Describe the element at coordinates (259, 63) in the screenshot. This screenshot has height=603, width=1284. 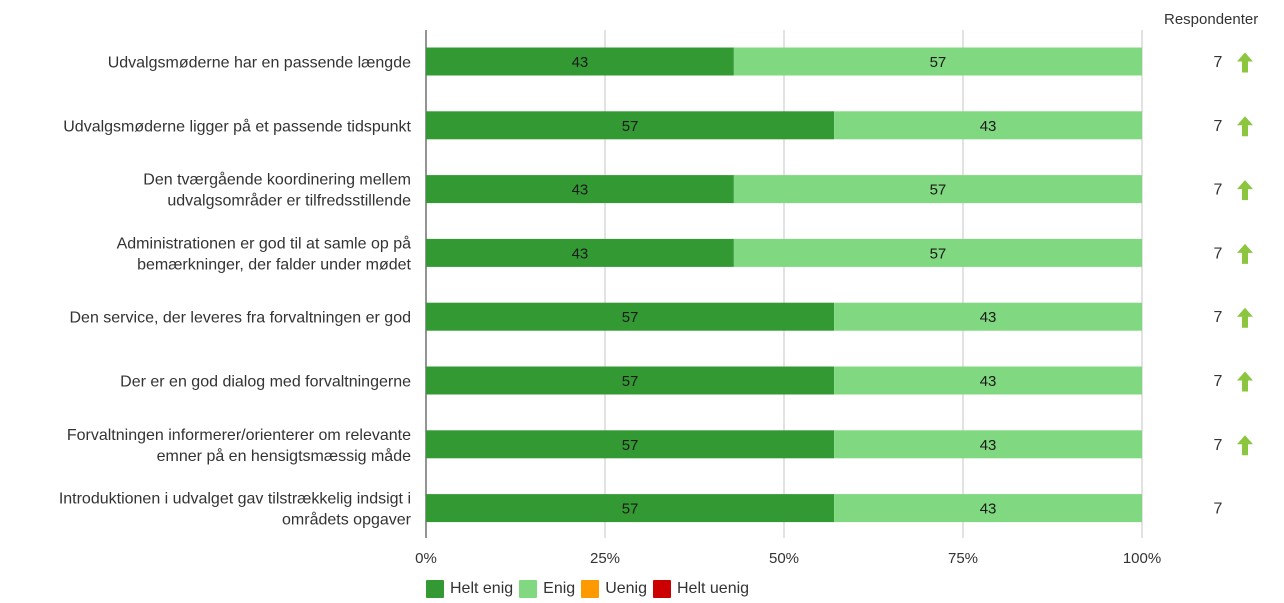
I see `category-label: Udvalgsmøderne har en passende længde` at that location.